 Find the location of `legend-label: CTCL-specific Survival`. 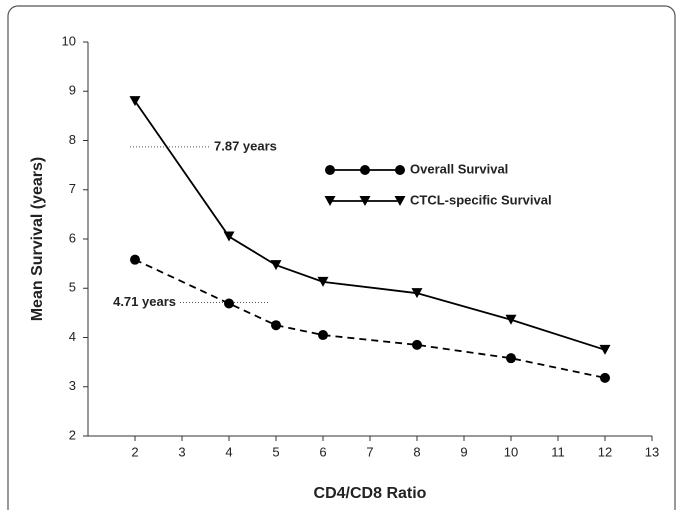

legend-label: CTCL-specific Survival is located at coordinates (481, 199).